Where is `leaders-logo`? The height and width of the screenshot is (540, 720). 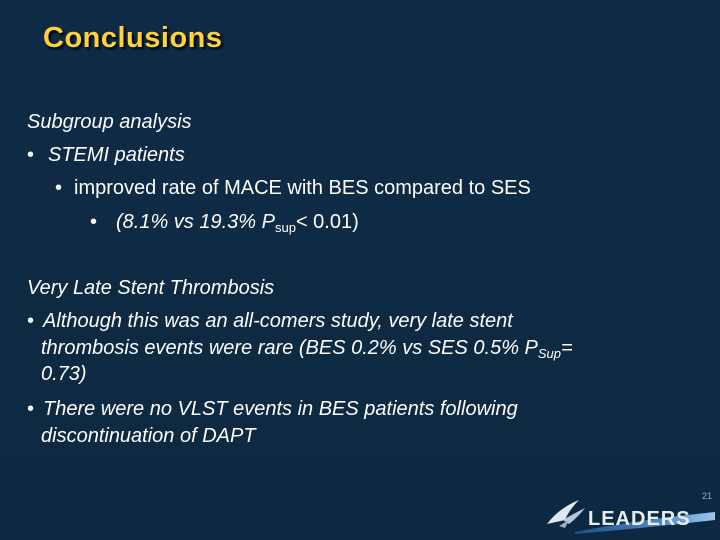 leaders-logo is located at coordinates (631, 517).